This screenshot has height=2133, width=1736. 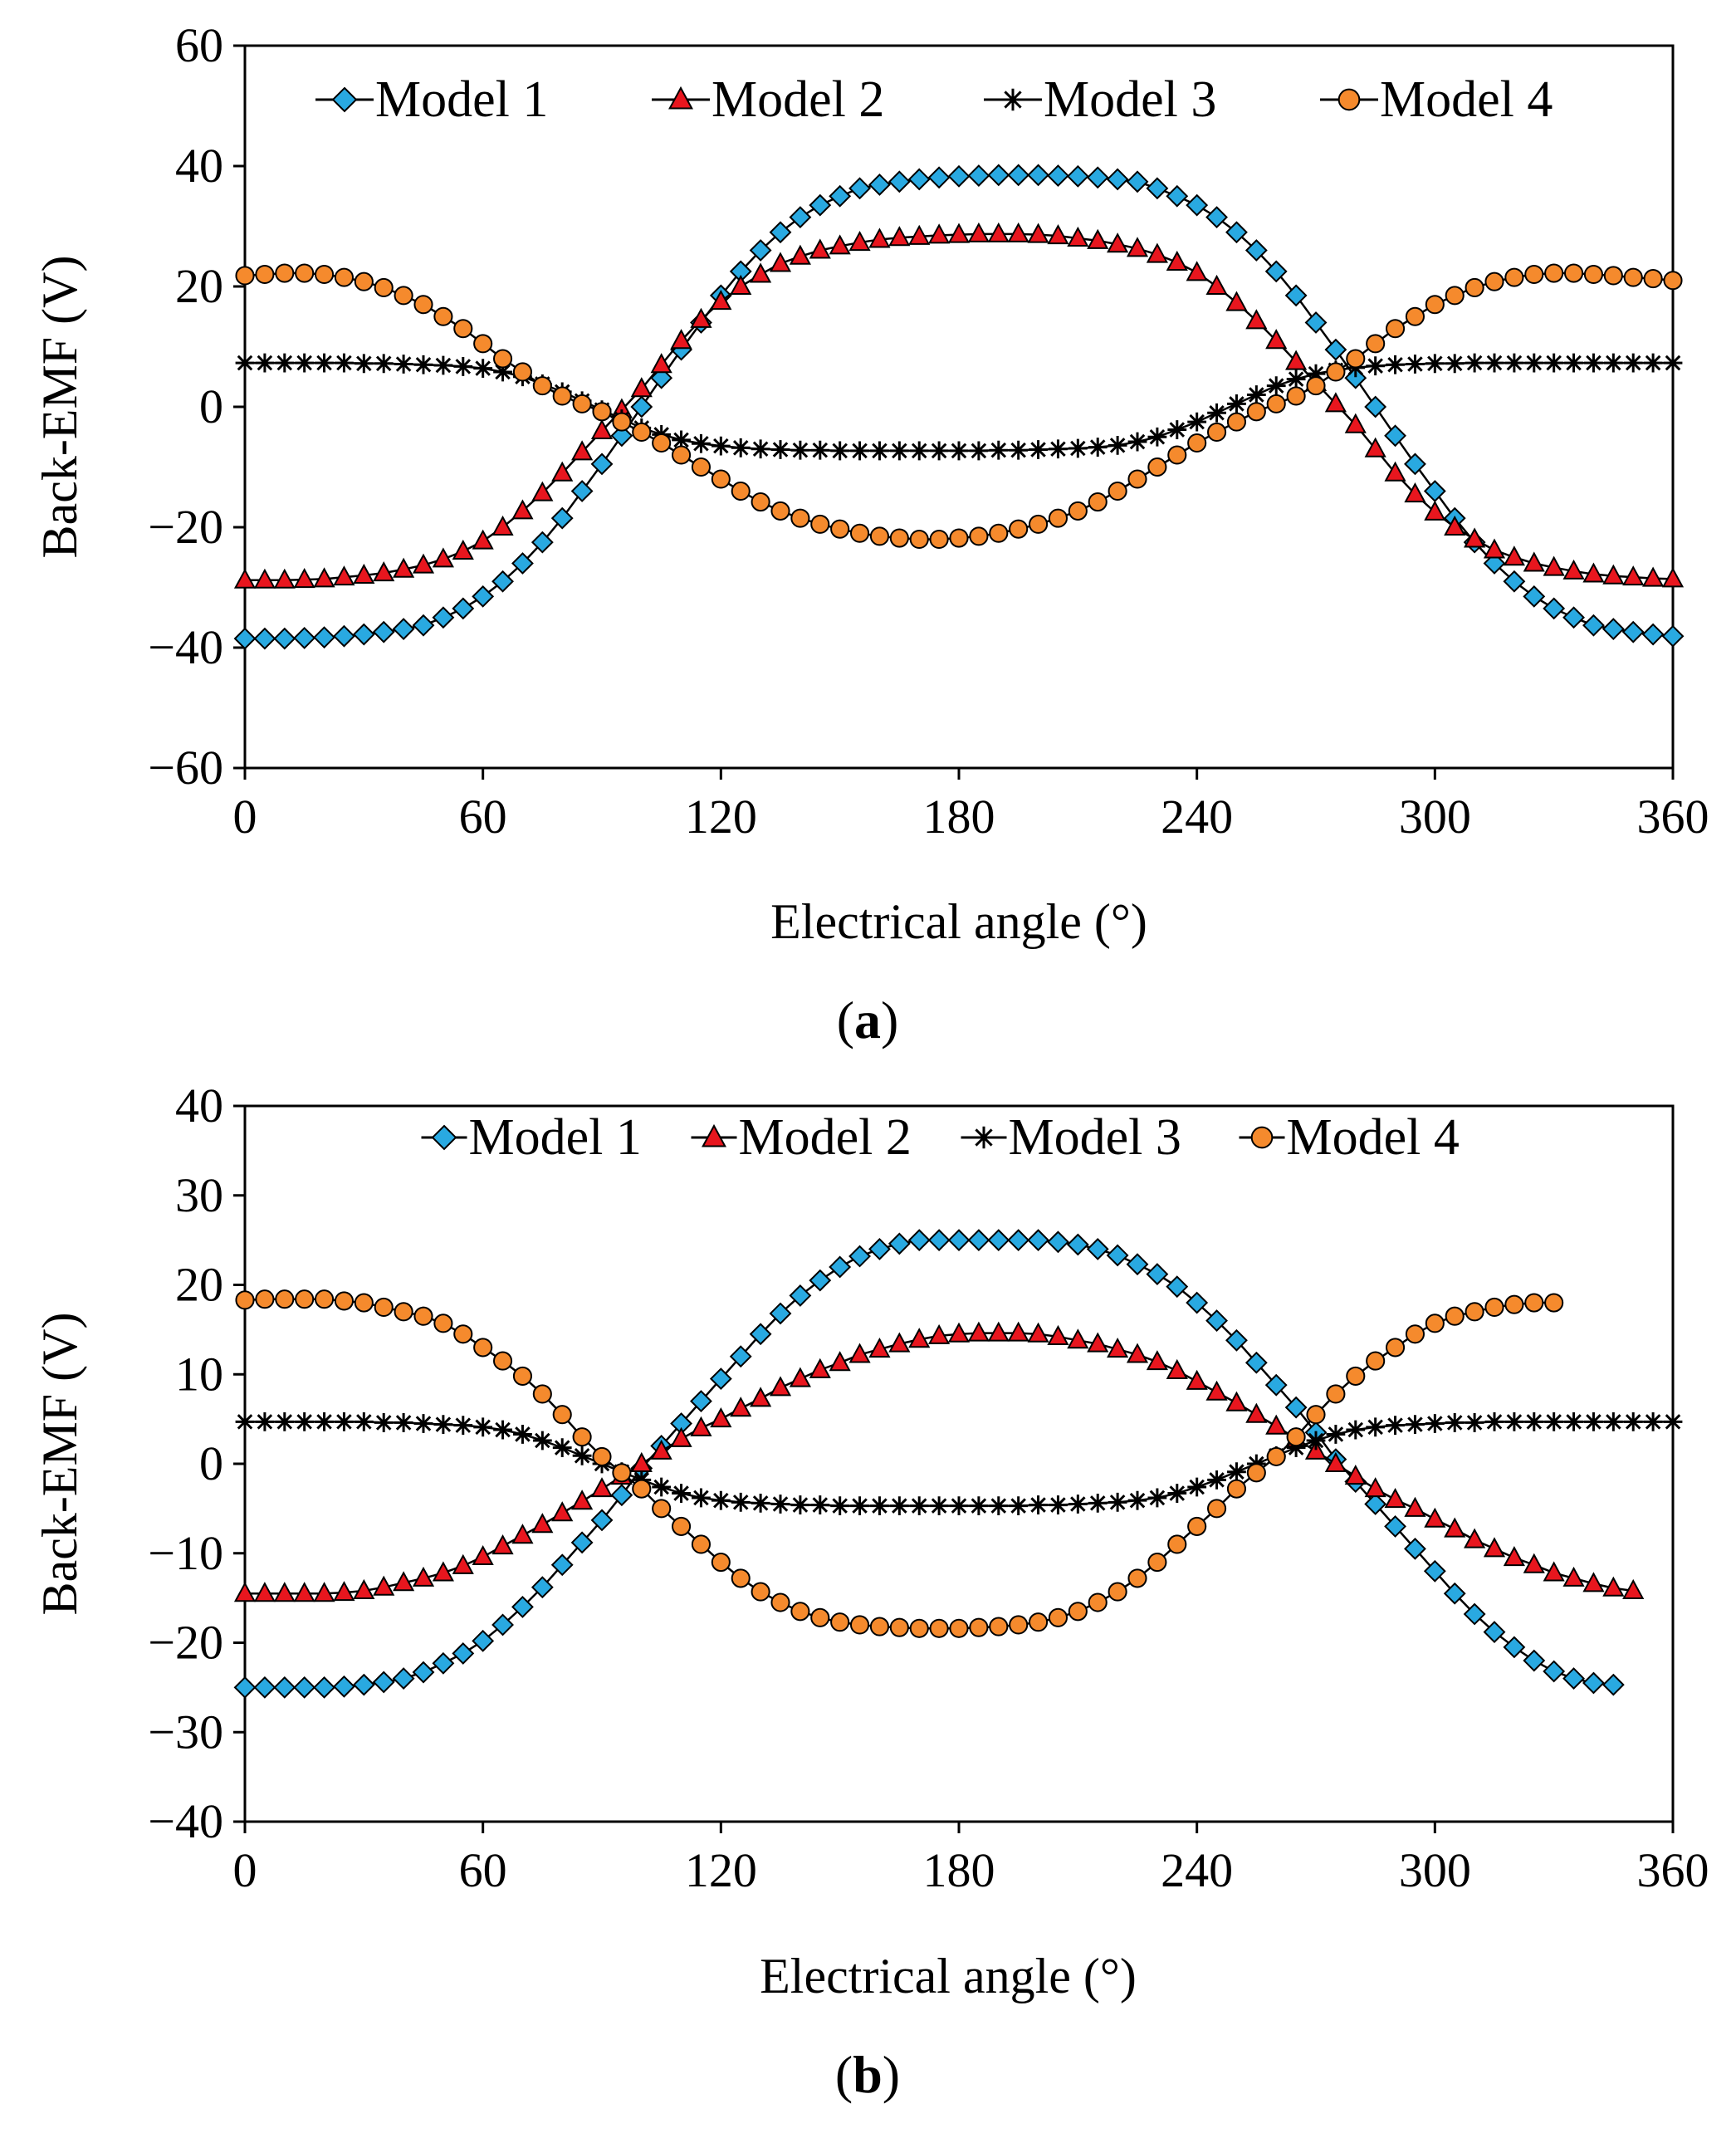 I want to click on x-tick-label: 120, so click(x=721, y=817).